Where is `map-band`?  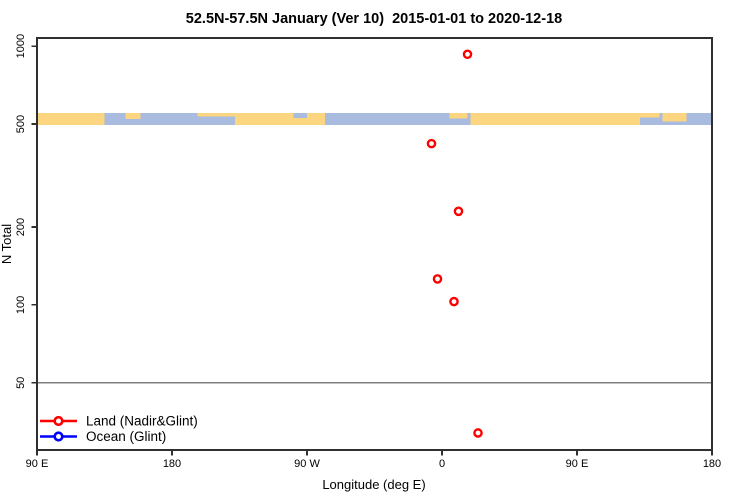 map-band is located at coordinates (374, 119).